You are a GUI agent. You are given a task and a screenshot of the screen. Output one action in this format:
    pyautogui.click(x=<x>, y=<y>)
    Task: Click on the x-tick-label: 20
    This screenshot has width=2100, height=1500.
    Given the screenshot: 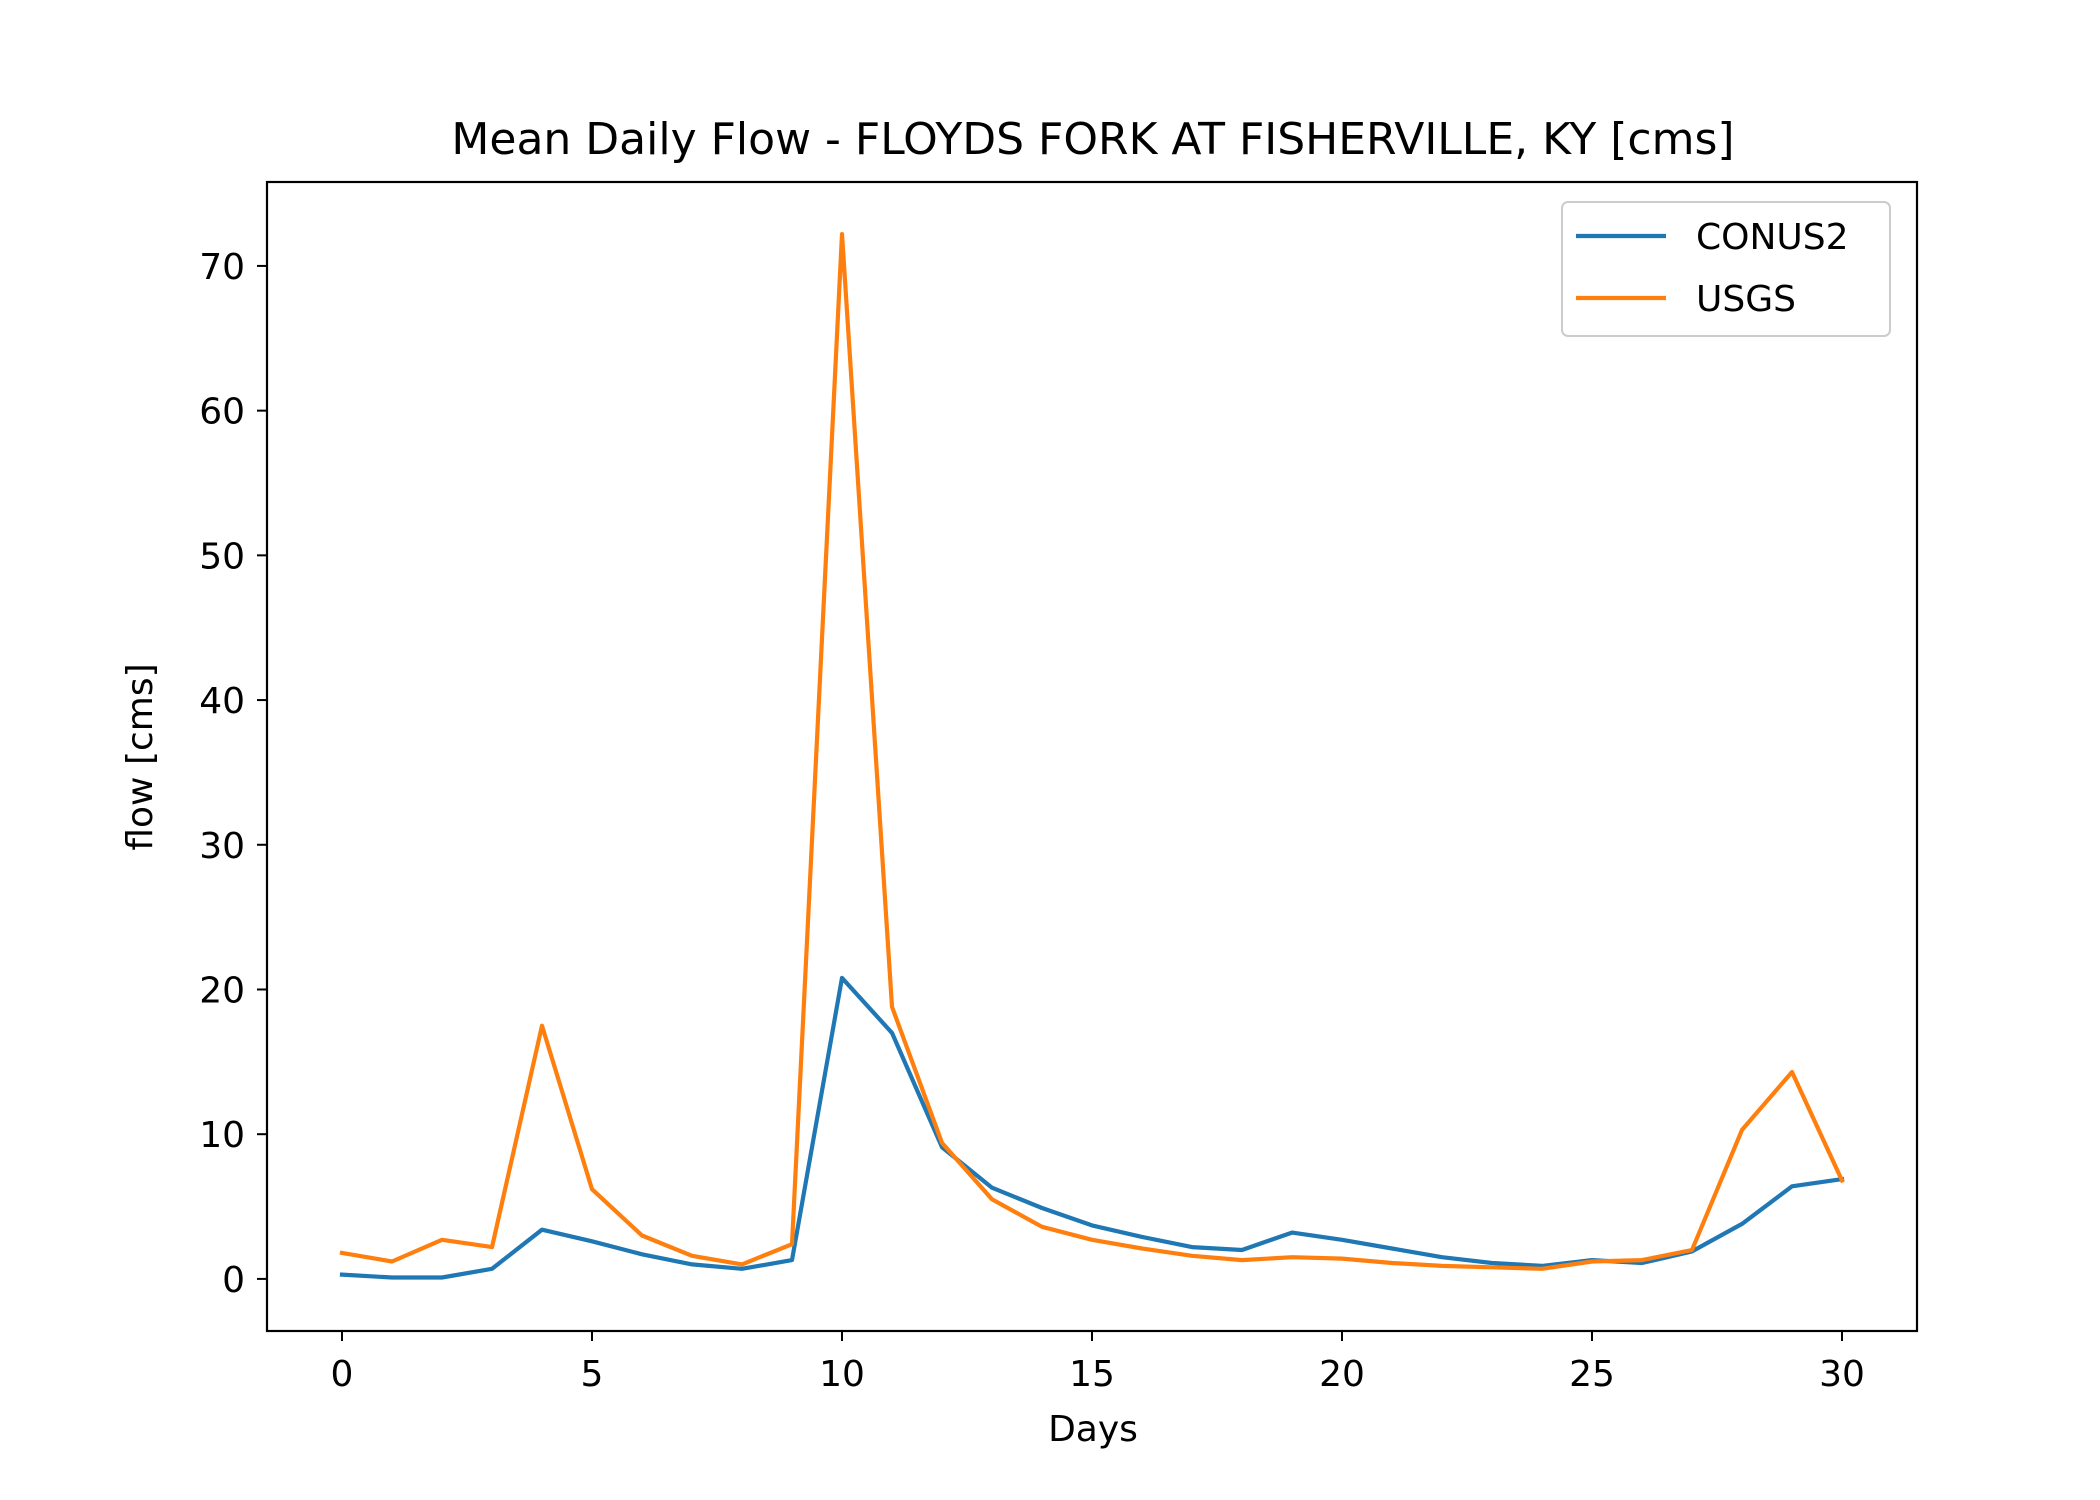 What is the action you would take?
    pyautogui.click(x=1342, y=1374)
    